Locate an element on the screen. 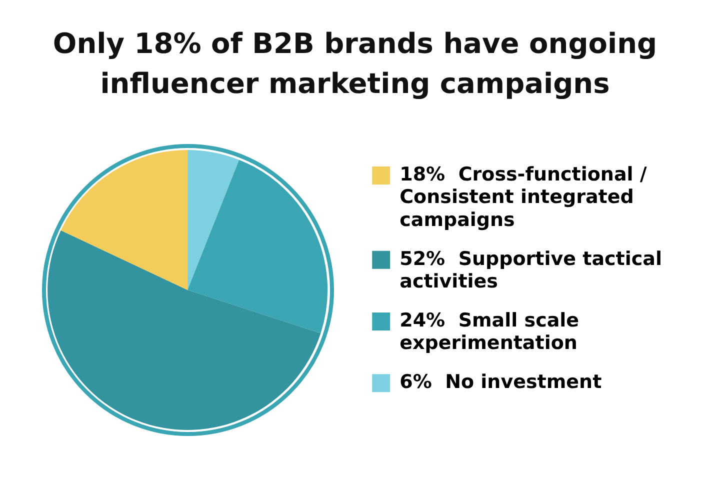  legend-label: 18% Cross-functional / Consistent integrated campaigns is located at coordinates (523, 197).